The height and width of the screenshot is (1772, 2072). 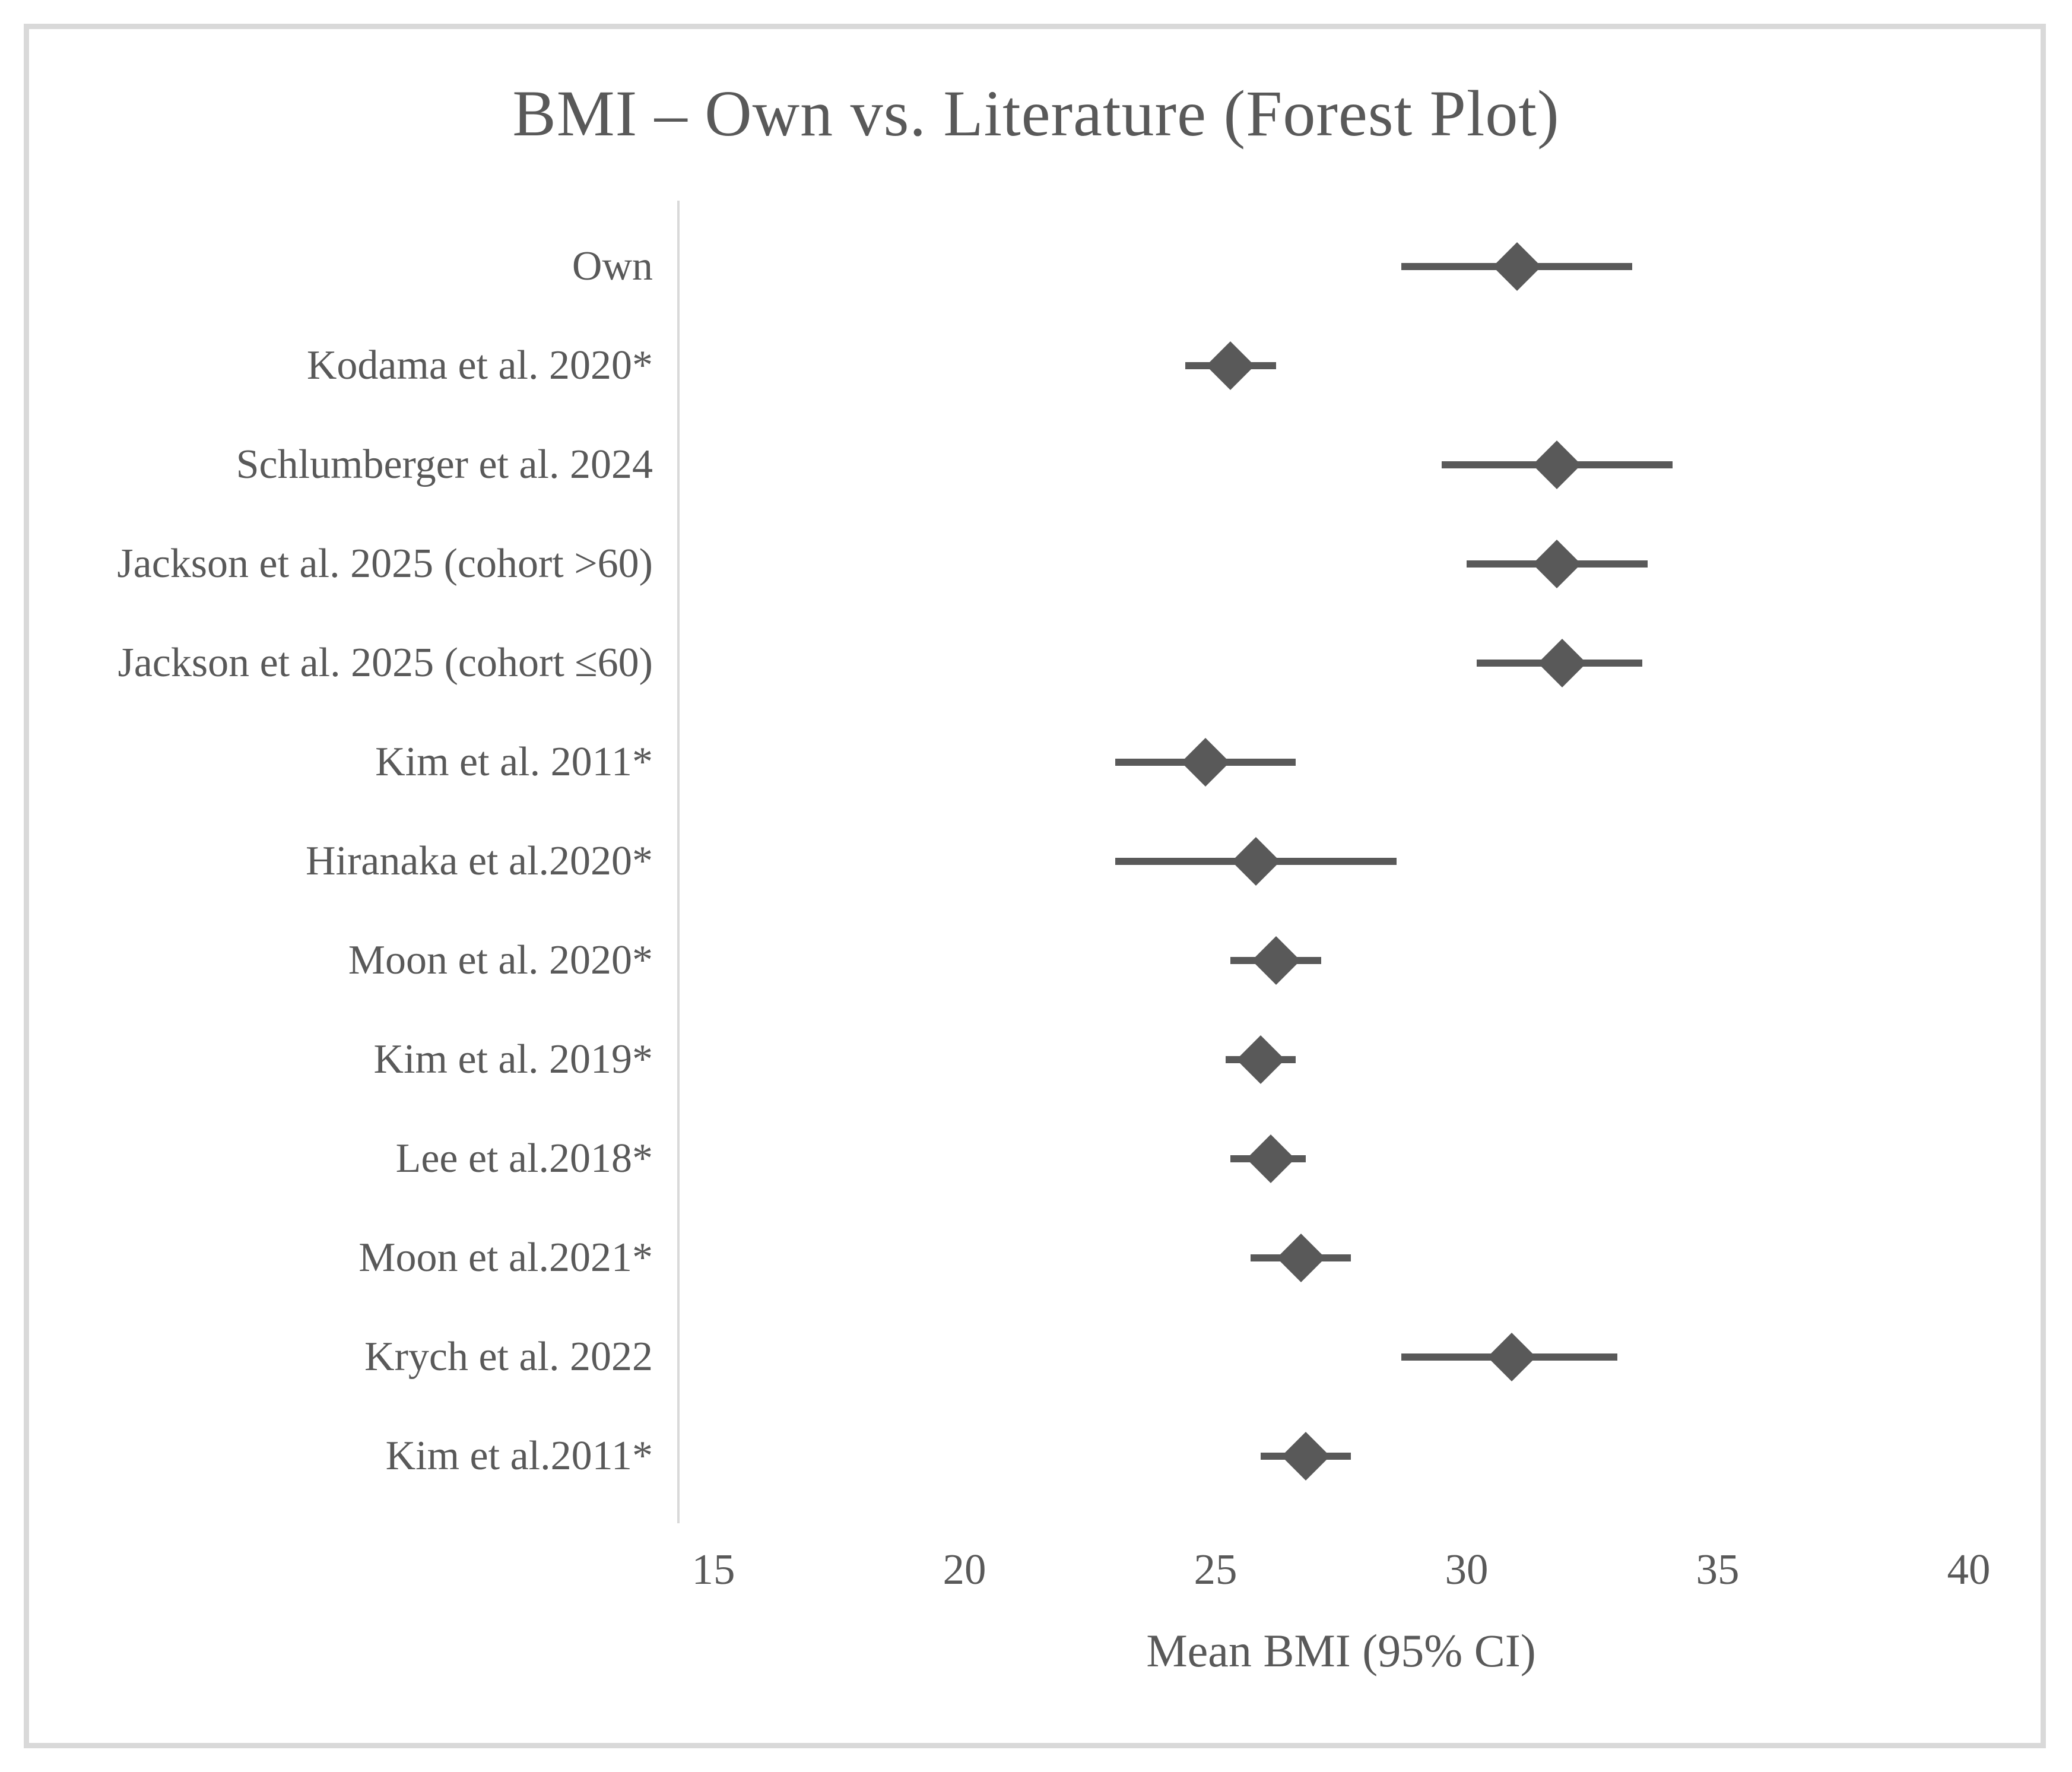 I want to click on study-label: Kim et al.2011*, so click(x=519, y=1456).